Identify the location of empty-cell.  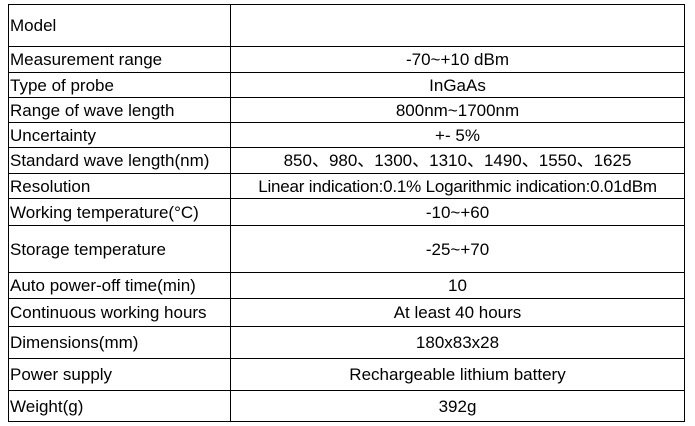
(457, 25).